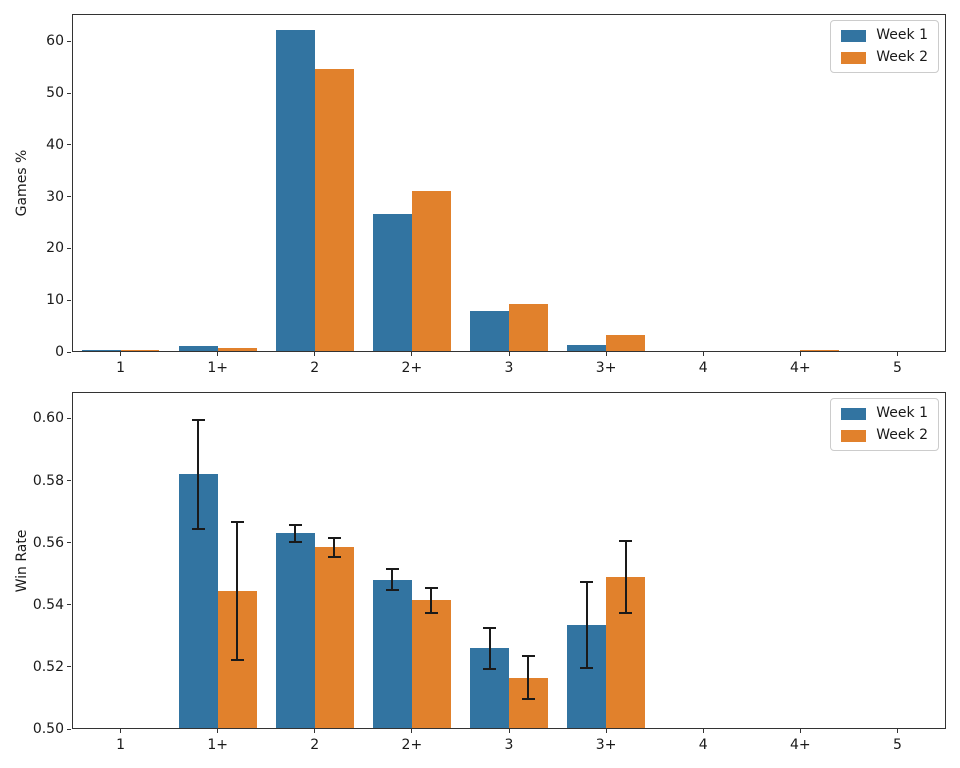  Describe the element at coordinates (48, 418) in the screenshot. I see `y-tick-label: 0.60` at that location.